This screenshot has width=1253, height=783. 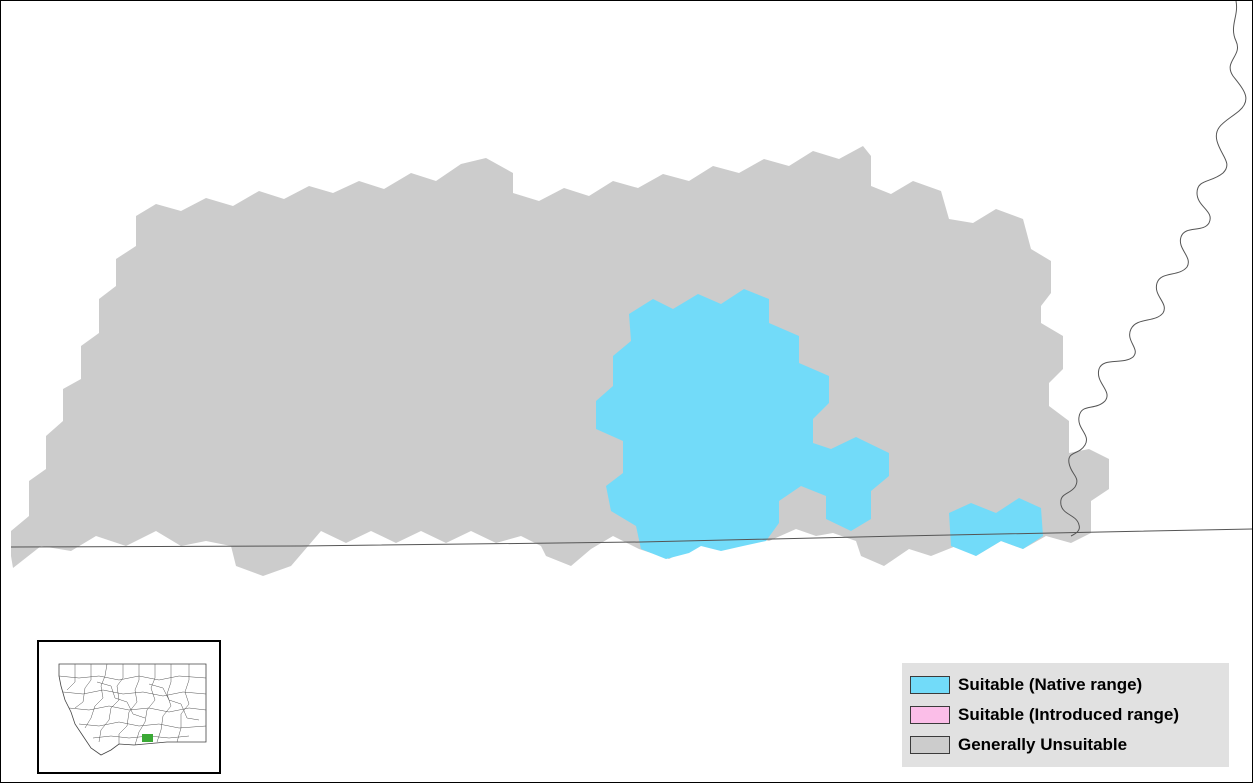 What do you see at coordinates (930, 745) in the screenshot?
I see `legend-swatch-unsuitable` at bounding box center [930, 745].